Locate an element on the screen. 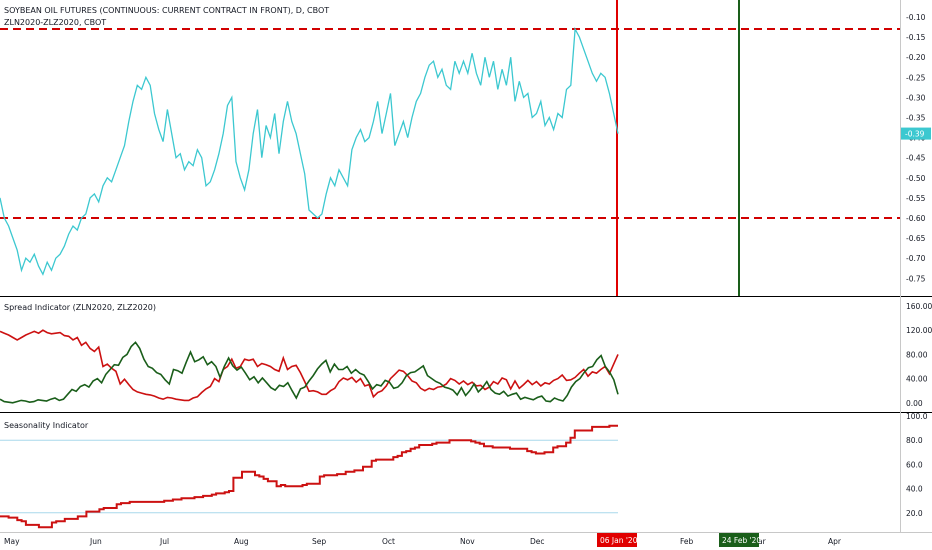  month-tick-label: May is located at coordinates (12, 541).